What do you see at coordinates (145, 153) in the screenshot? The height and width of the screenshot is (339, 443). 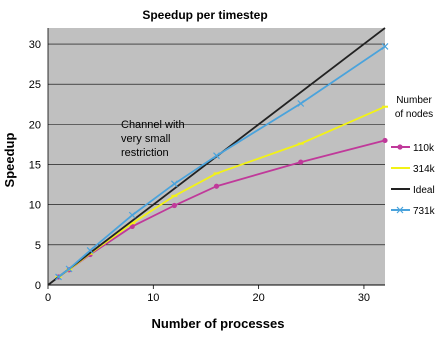 I see `annotation-line-3: restriction` at bounding box center [145, 153].